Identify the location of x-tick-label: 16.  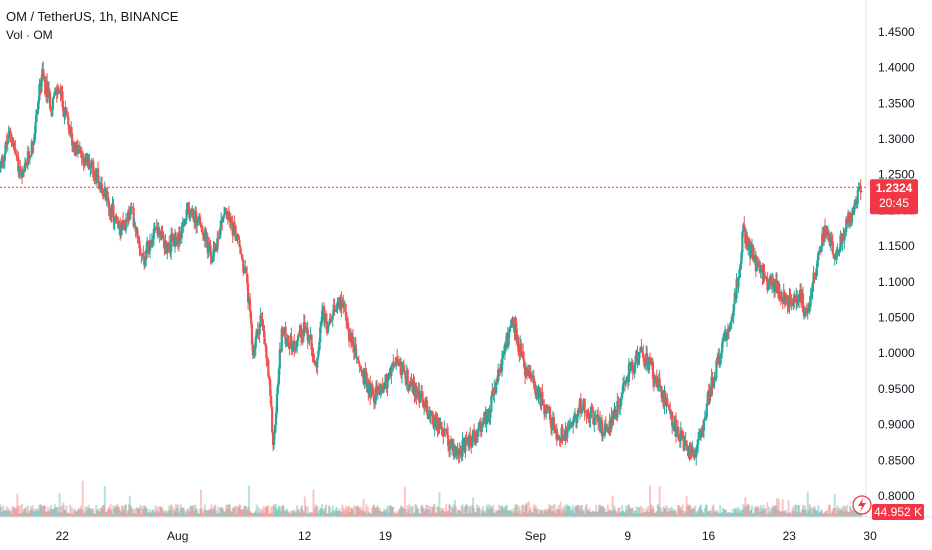
(709, 536).